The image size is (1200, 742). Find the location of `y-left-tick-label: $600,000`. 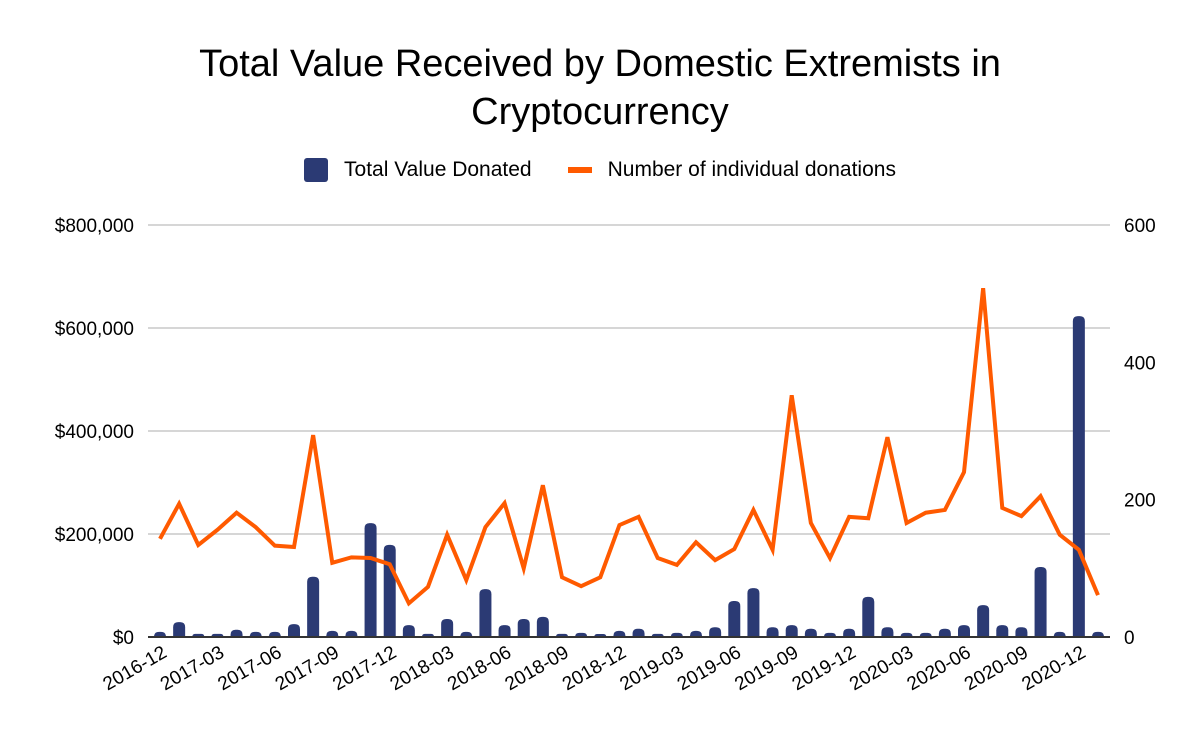

y-left-tick-label: $600,000 is located at coordinates (94, 329).